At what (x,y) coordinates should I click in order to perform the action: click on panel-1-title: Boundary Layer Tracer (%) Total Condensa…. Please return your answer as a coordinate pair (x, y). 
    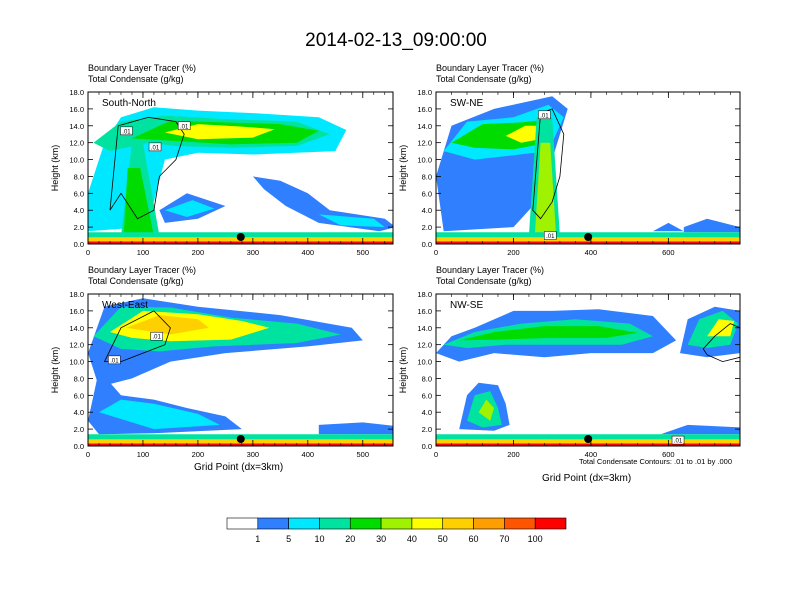
    Looking at the image, I should click on (142, 74).